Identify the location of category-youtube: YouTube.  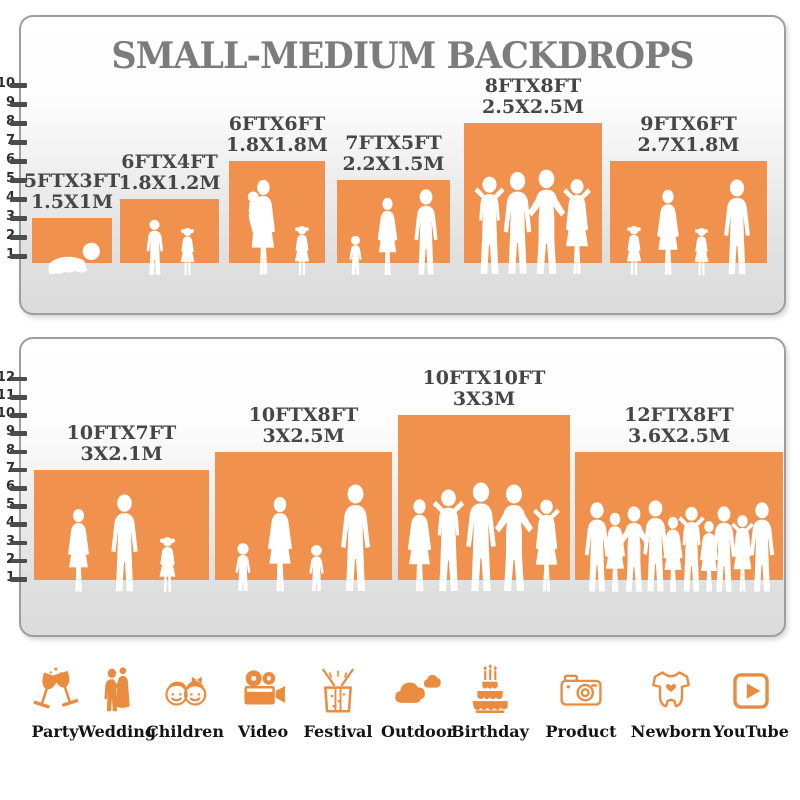
(745, 702).